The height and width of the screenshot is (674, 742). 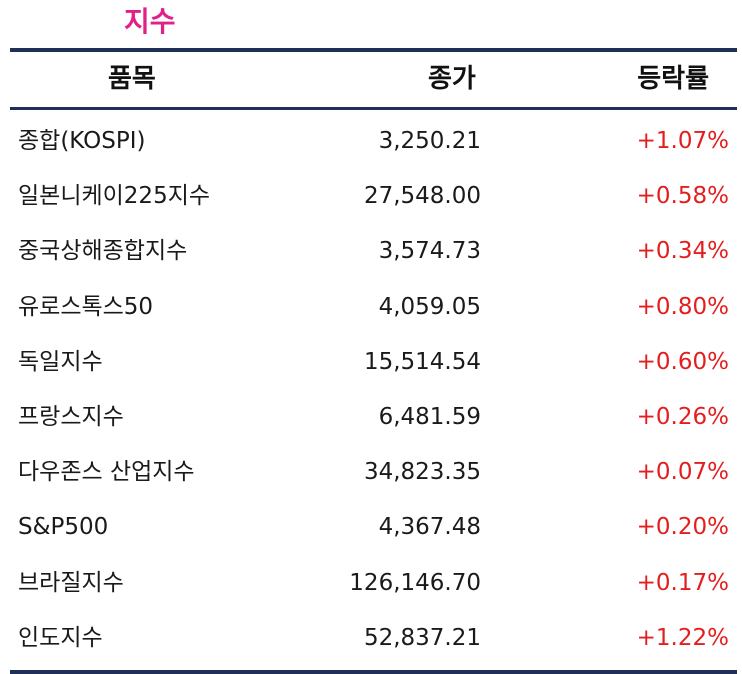 I want to click on row-change: +0.58%, so click(x=682, y=196).